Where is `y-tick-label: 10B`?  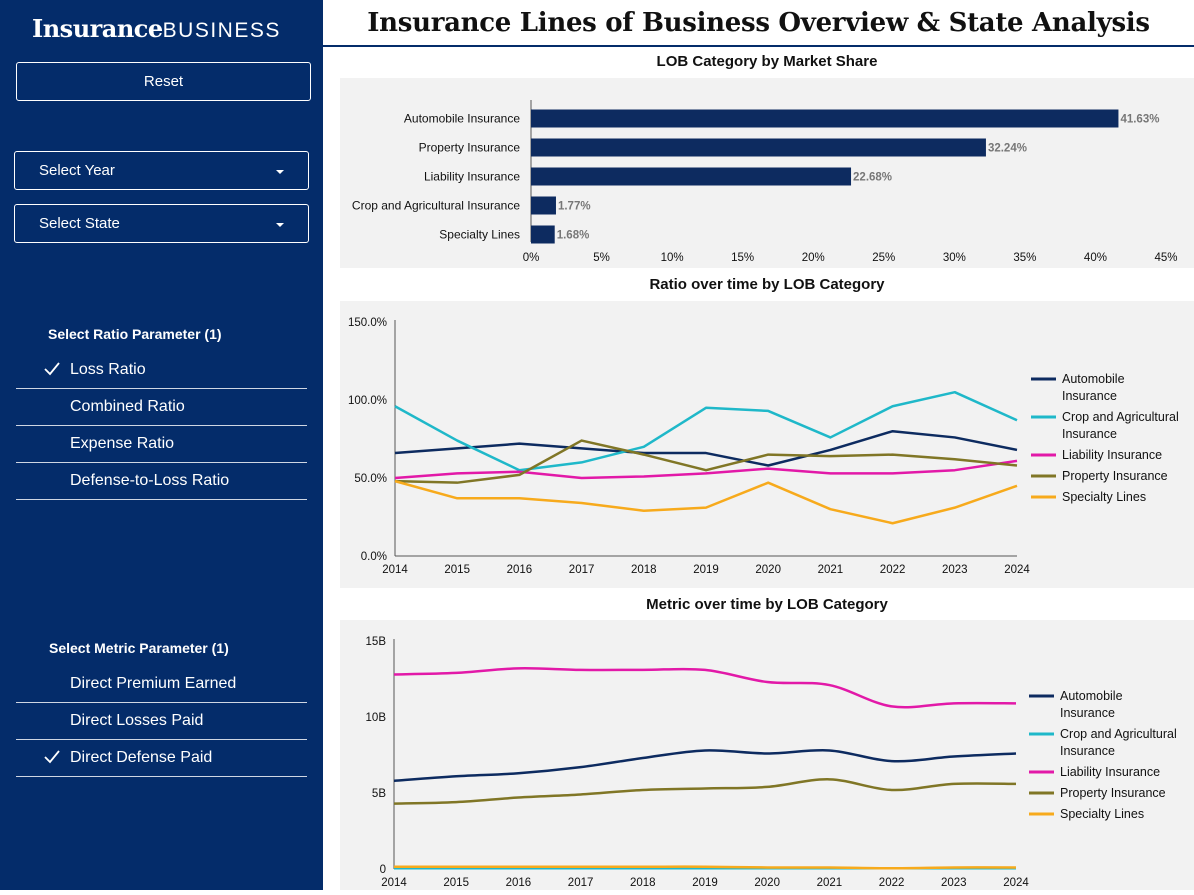 y-tick-label: 10B is located at coordinates (376, 718).